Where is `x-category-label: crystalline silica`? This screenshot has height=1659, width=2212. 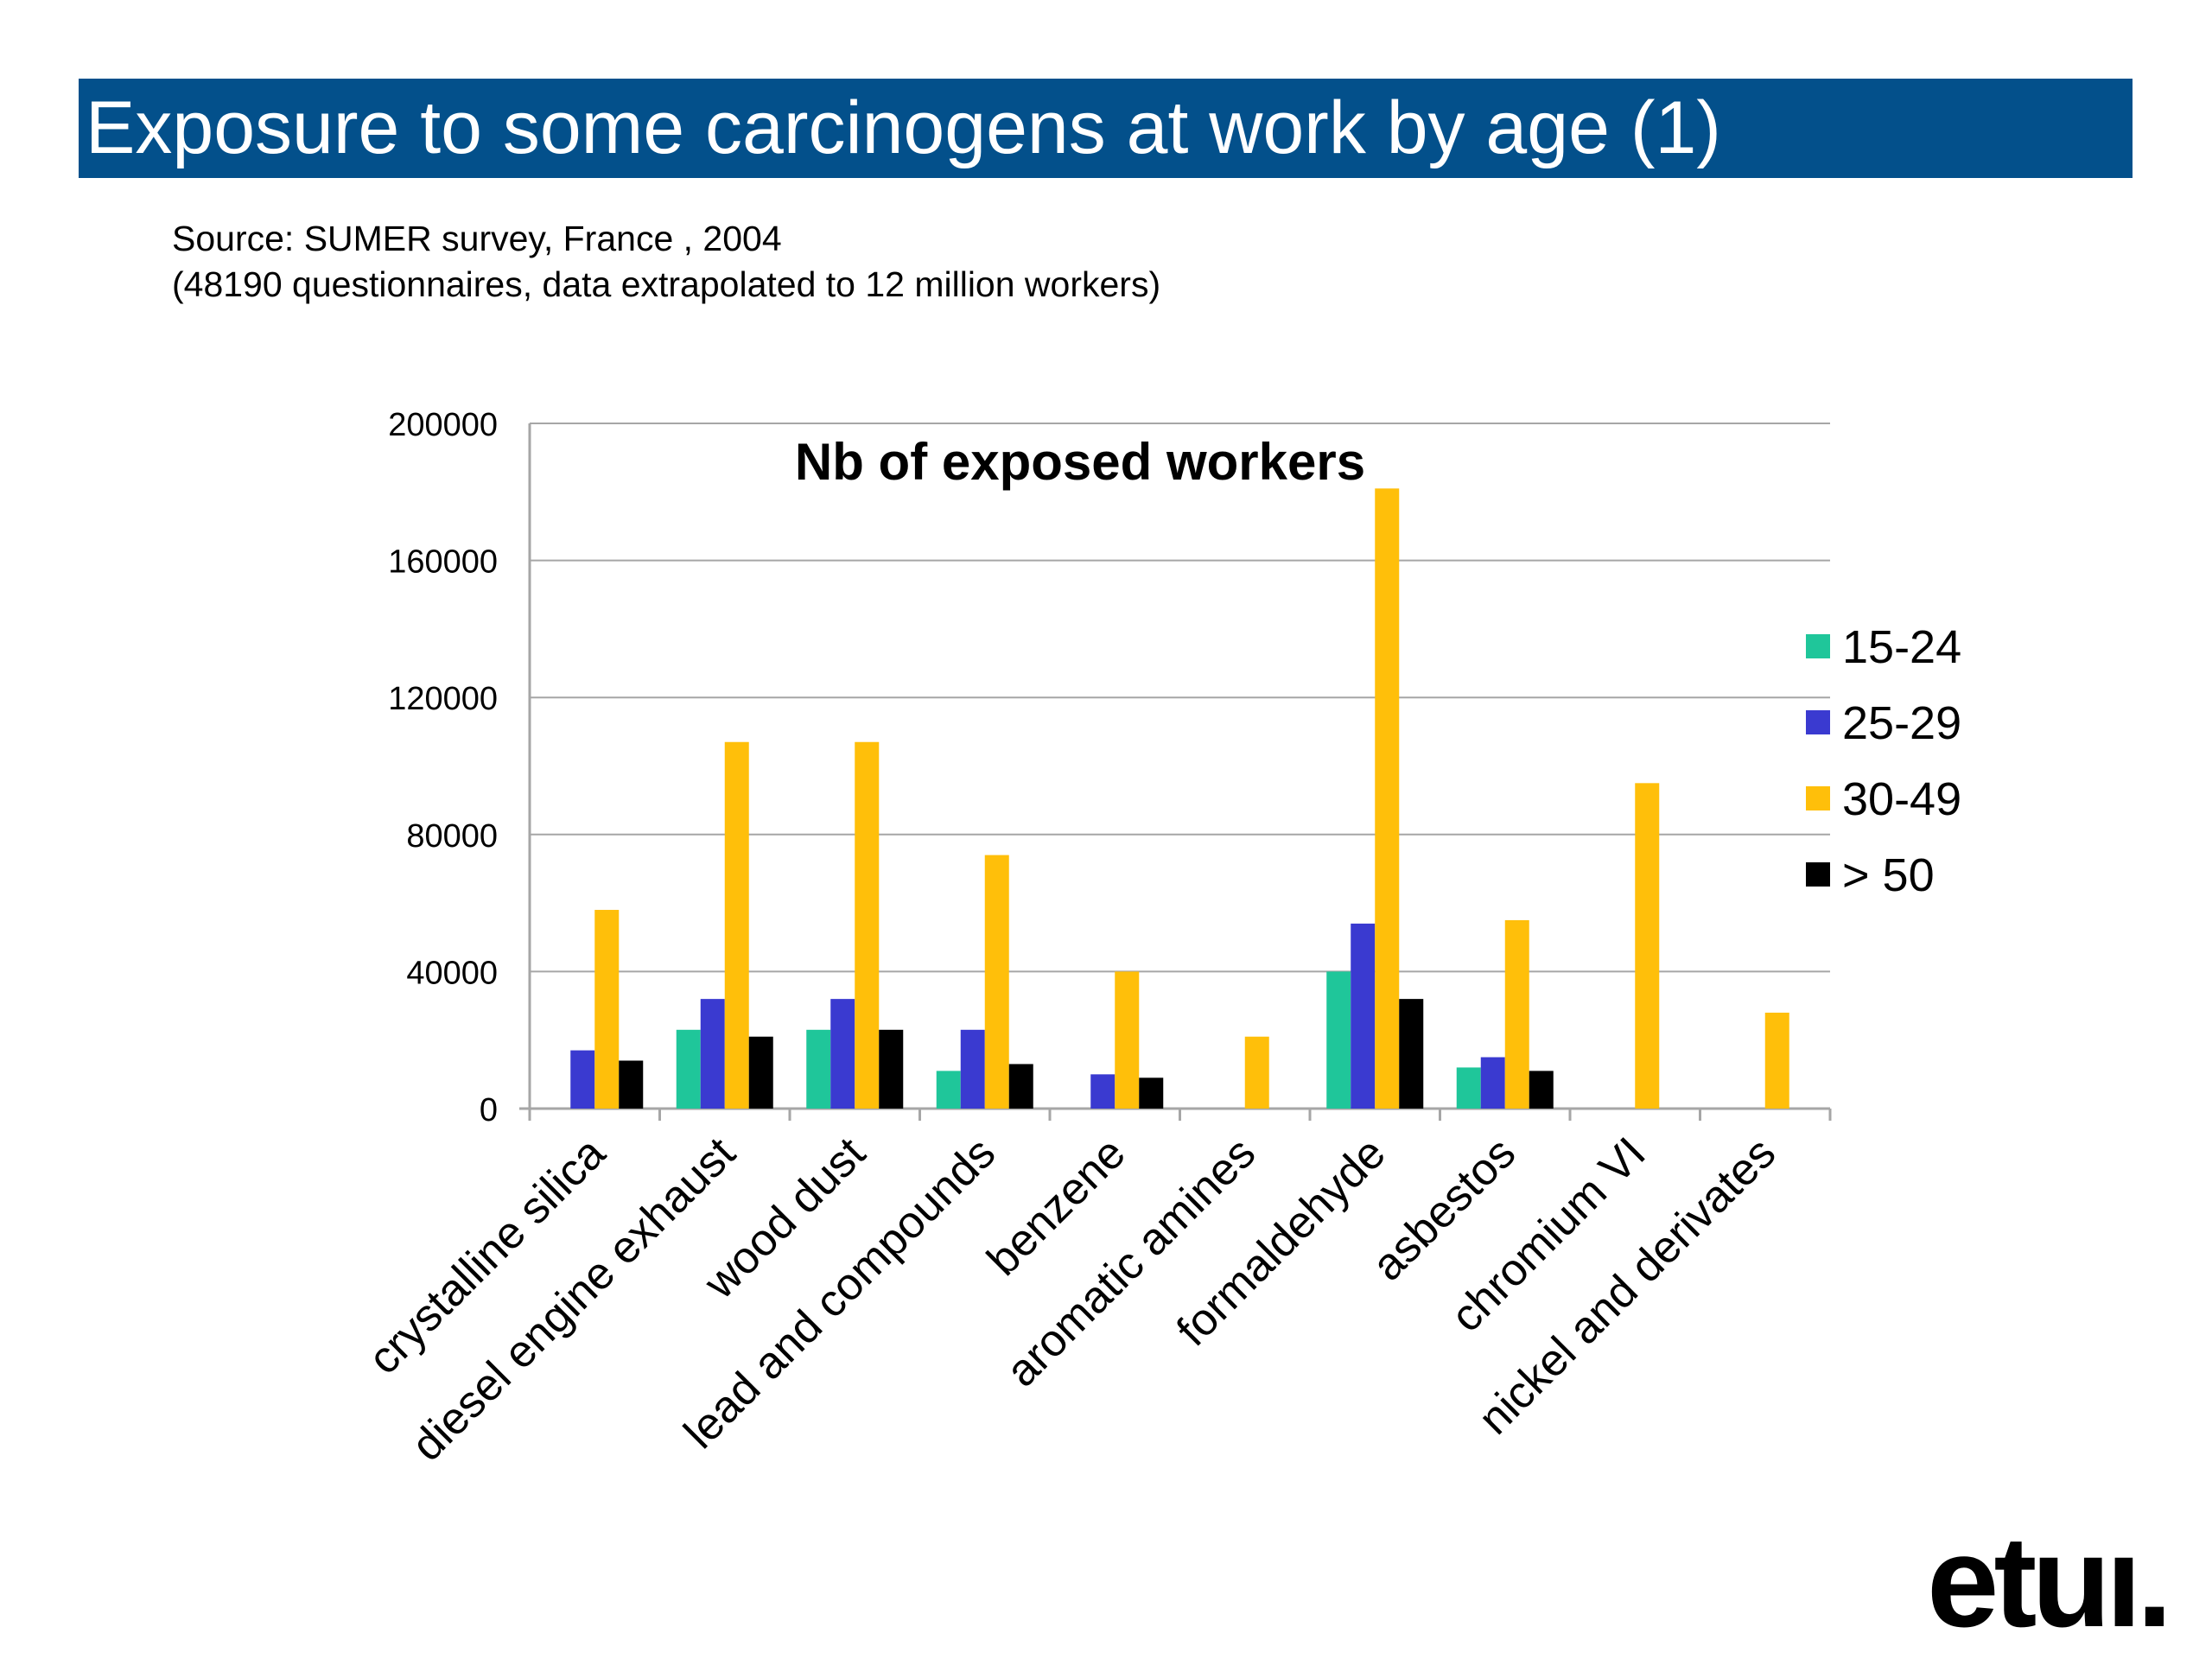
x-category-label: crystalline silica is located at coordinates (486, 1255).